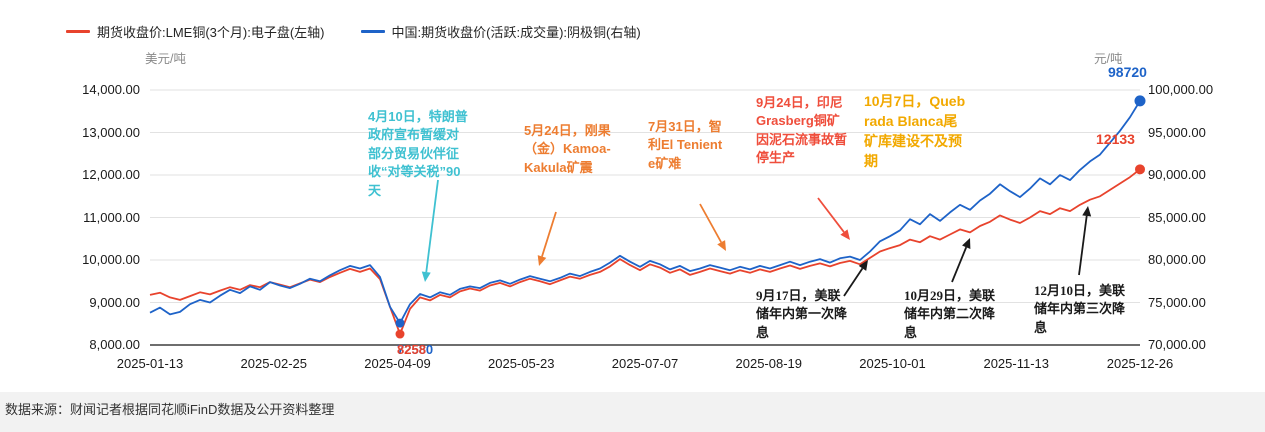 The height and width of the screenshot is (432, 1265). I want to click on annotation-fed-cut-1: 9月17日，美联储年内第一次降息, so click(802, 314).